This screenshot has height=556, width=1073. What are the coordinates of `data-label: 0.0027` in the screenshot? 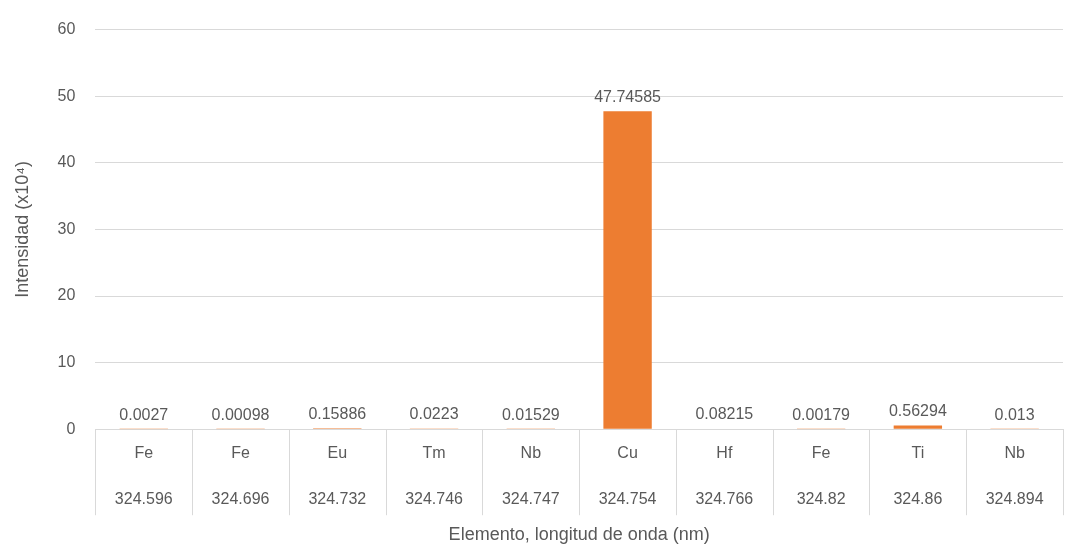 It's located at (144, 414).